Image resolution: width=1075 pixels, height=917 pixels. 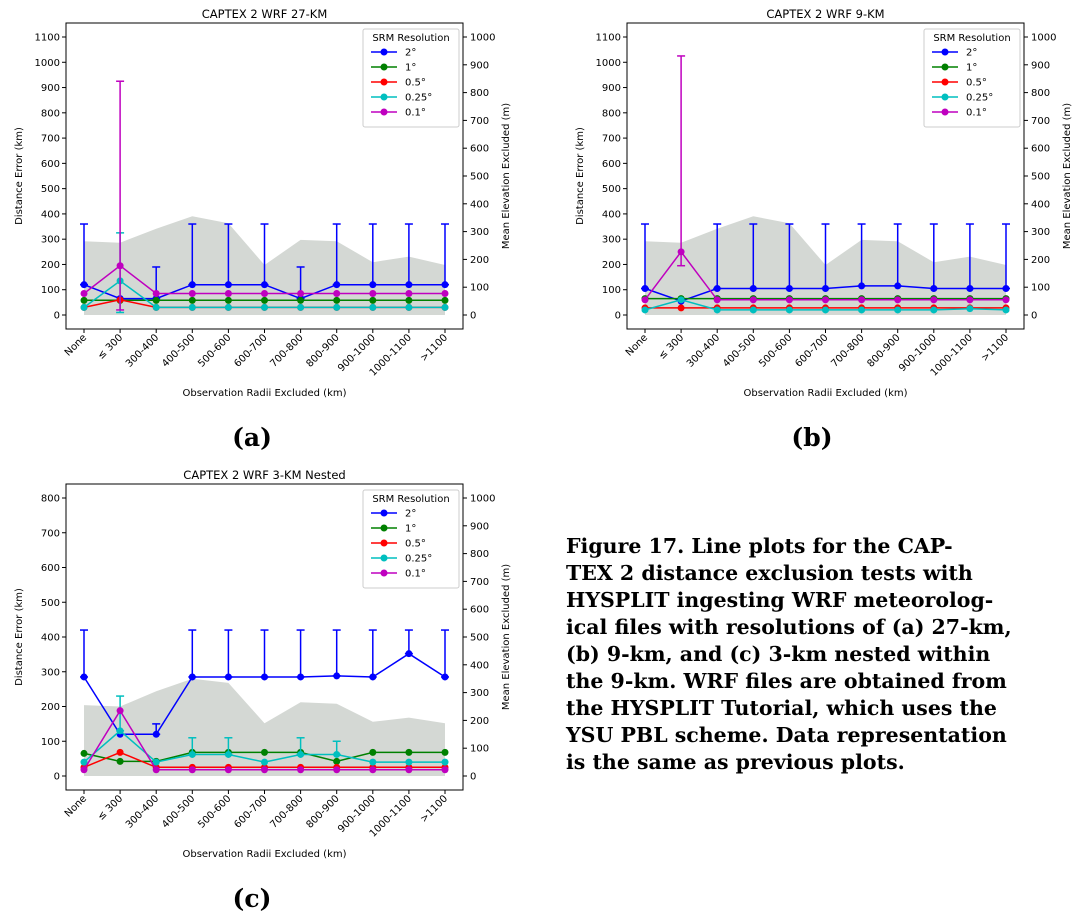 What do you see at coordinates (264, 393) in the screenshot?
I see `x-axis-label: Observation Radii Excluded (km)` at bounding box center [264, 393].